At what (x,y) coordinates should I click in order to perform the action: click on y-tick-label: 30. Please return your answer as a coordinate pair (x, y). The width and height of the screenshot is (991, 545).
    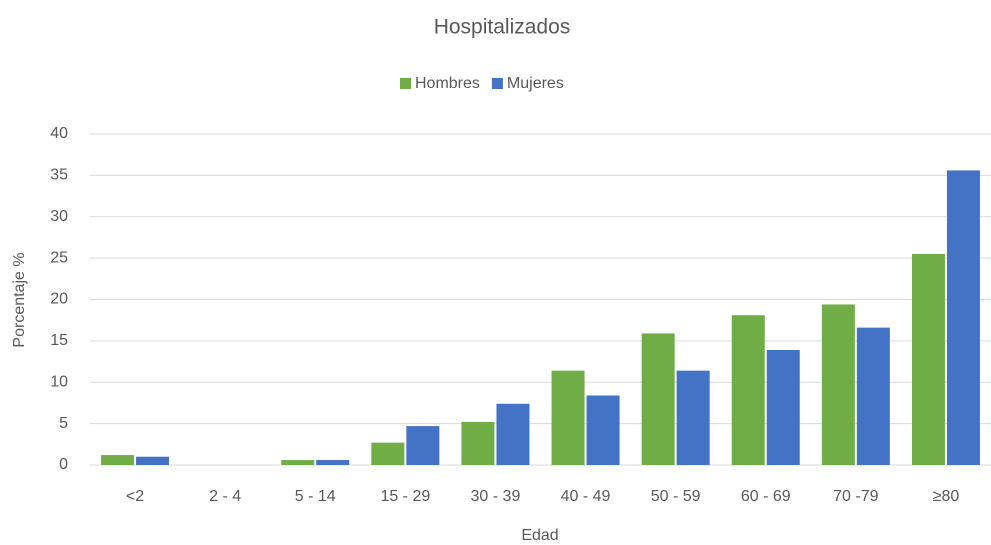
    Looking at the image, I should click on (59, 216).